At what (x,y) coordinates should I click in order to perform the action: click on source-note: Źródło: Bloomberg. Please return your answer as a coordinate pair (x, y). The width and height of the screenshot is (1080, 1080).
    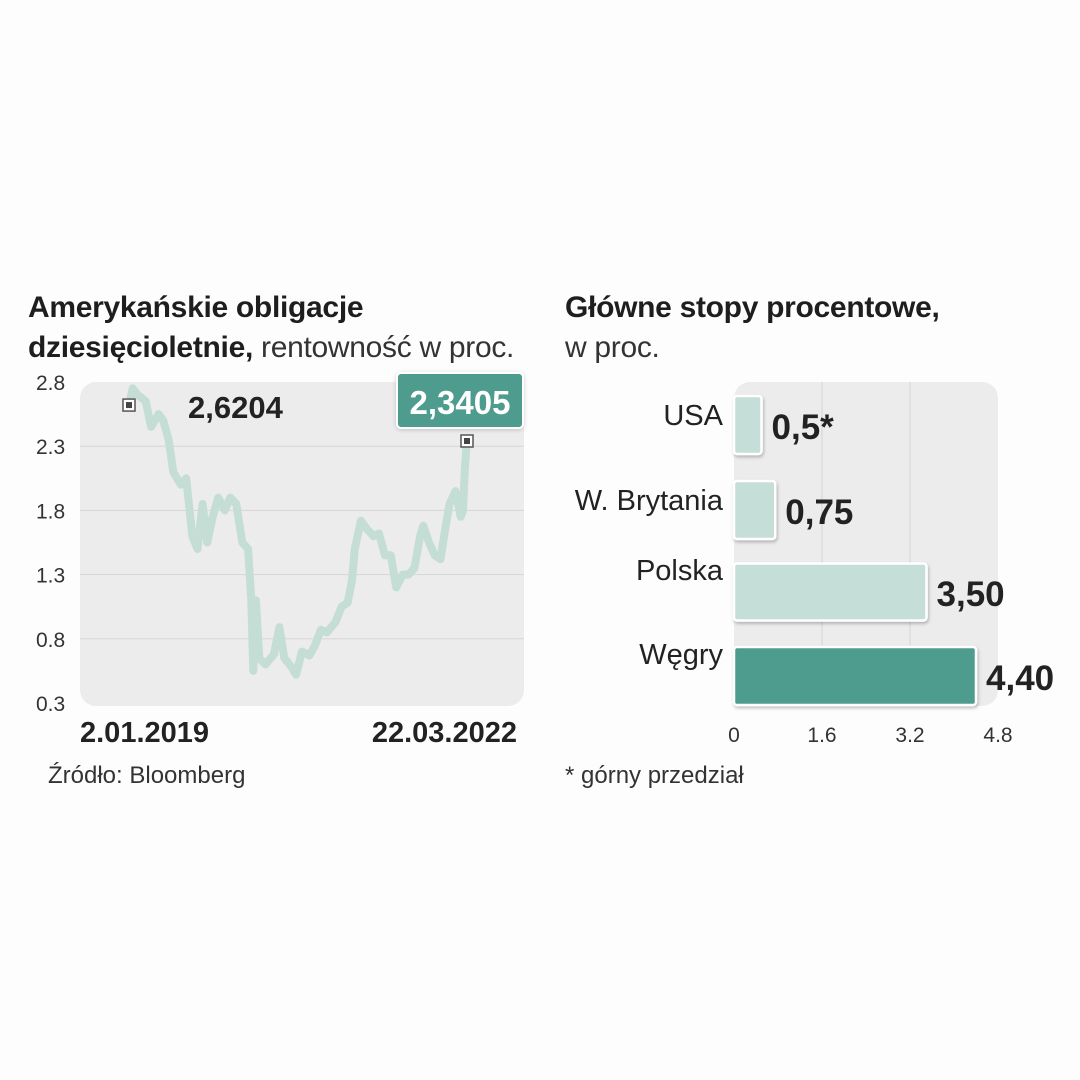
    Looking at the image, I should click on (147, 775).